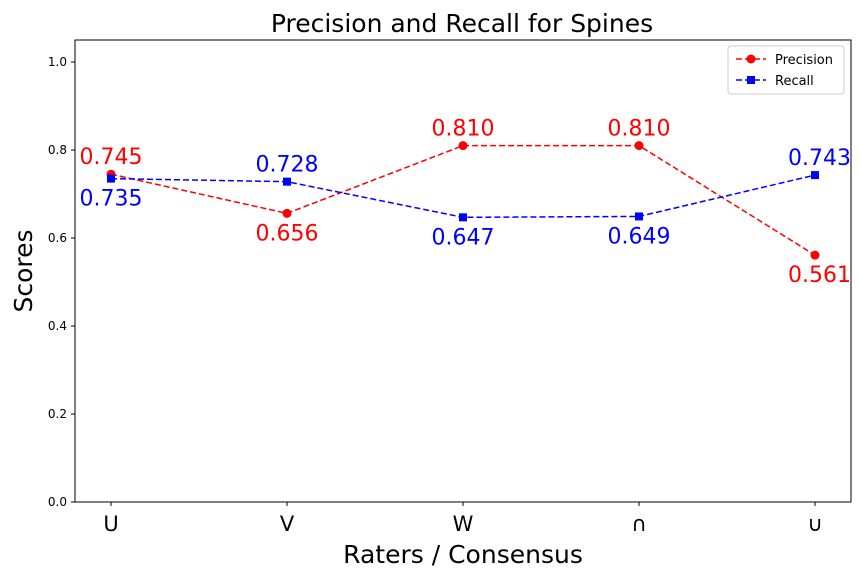 The height and width of the screenshot is (579, 860). What do you see at coordinates (57, 414) in the screenshot?
I see `y-tick-label: 0.2` at bounding box center [57, 414].